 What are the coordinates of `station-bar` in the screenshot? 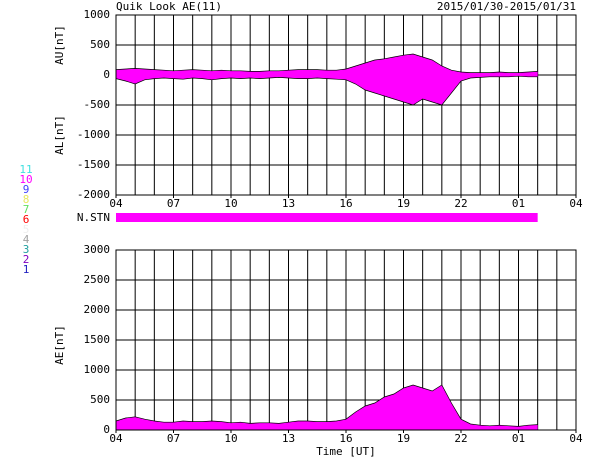 It's located at (327, 217).